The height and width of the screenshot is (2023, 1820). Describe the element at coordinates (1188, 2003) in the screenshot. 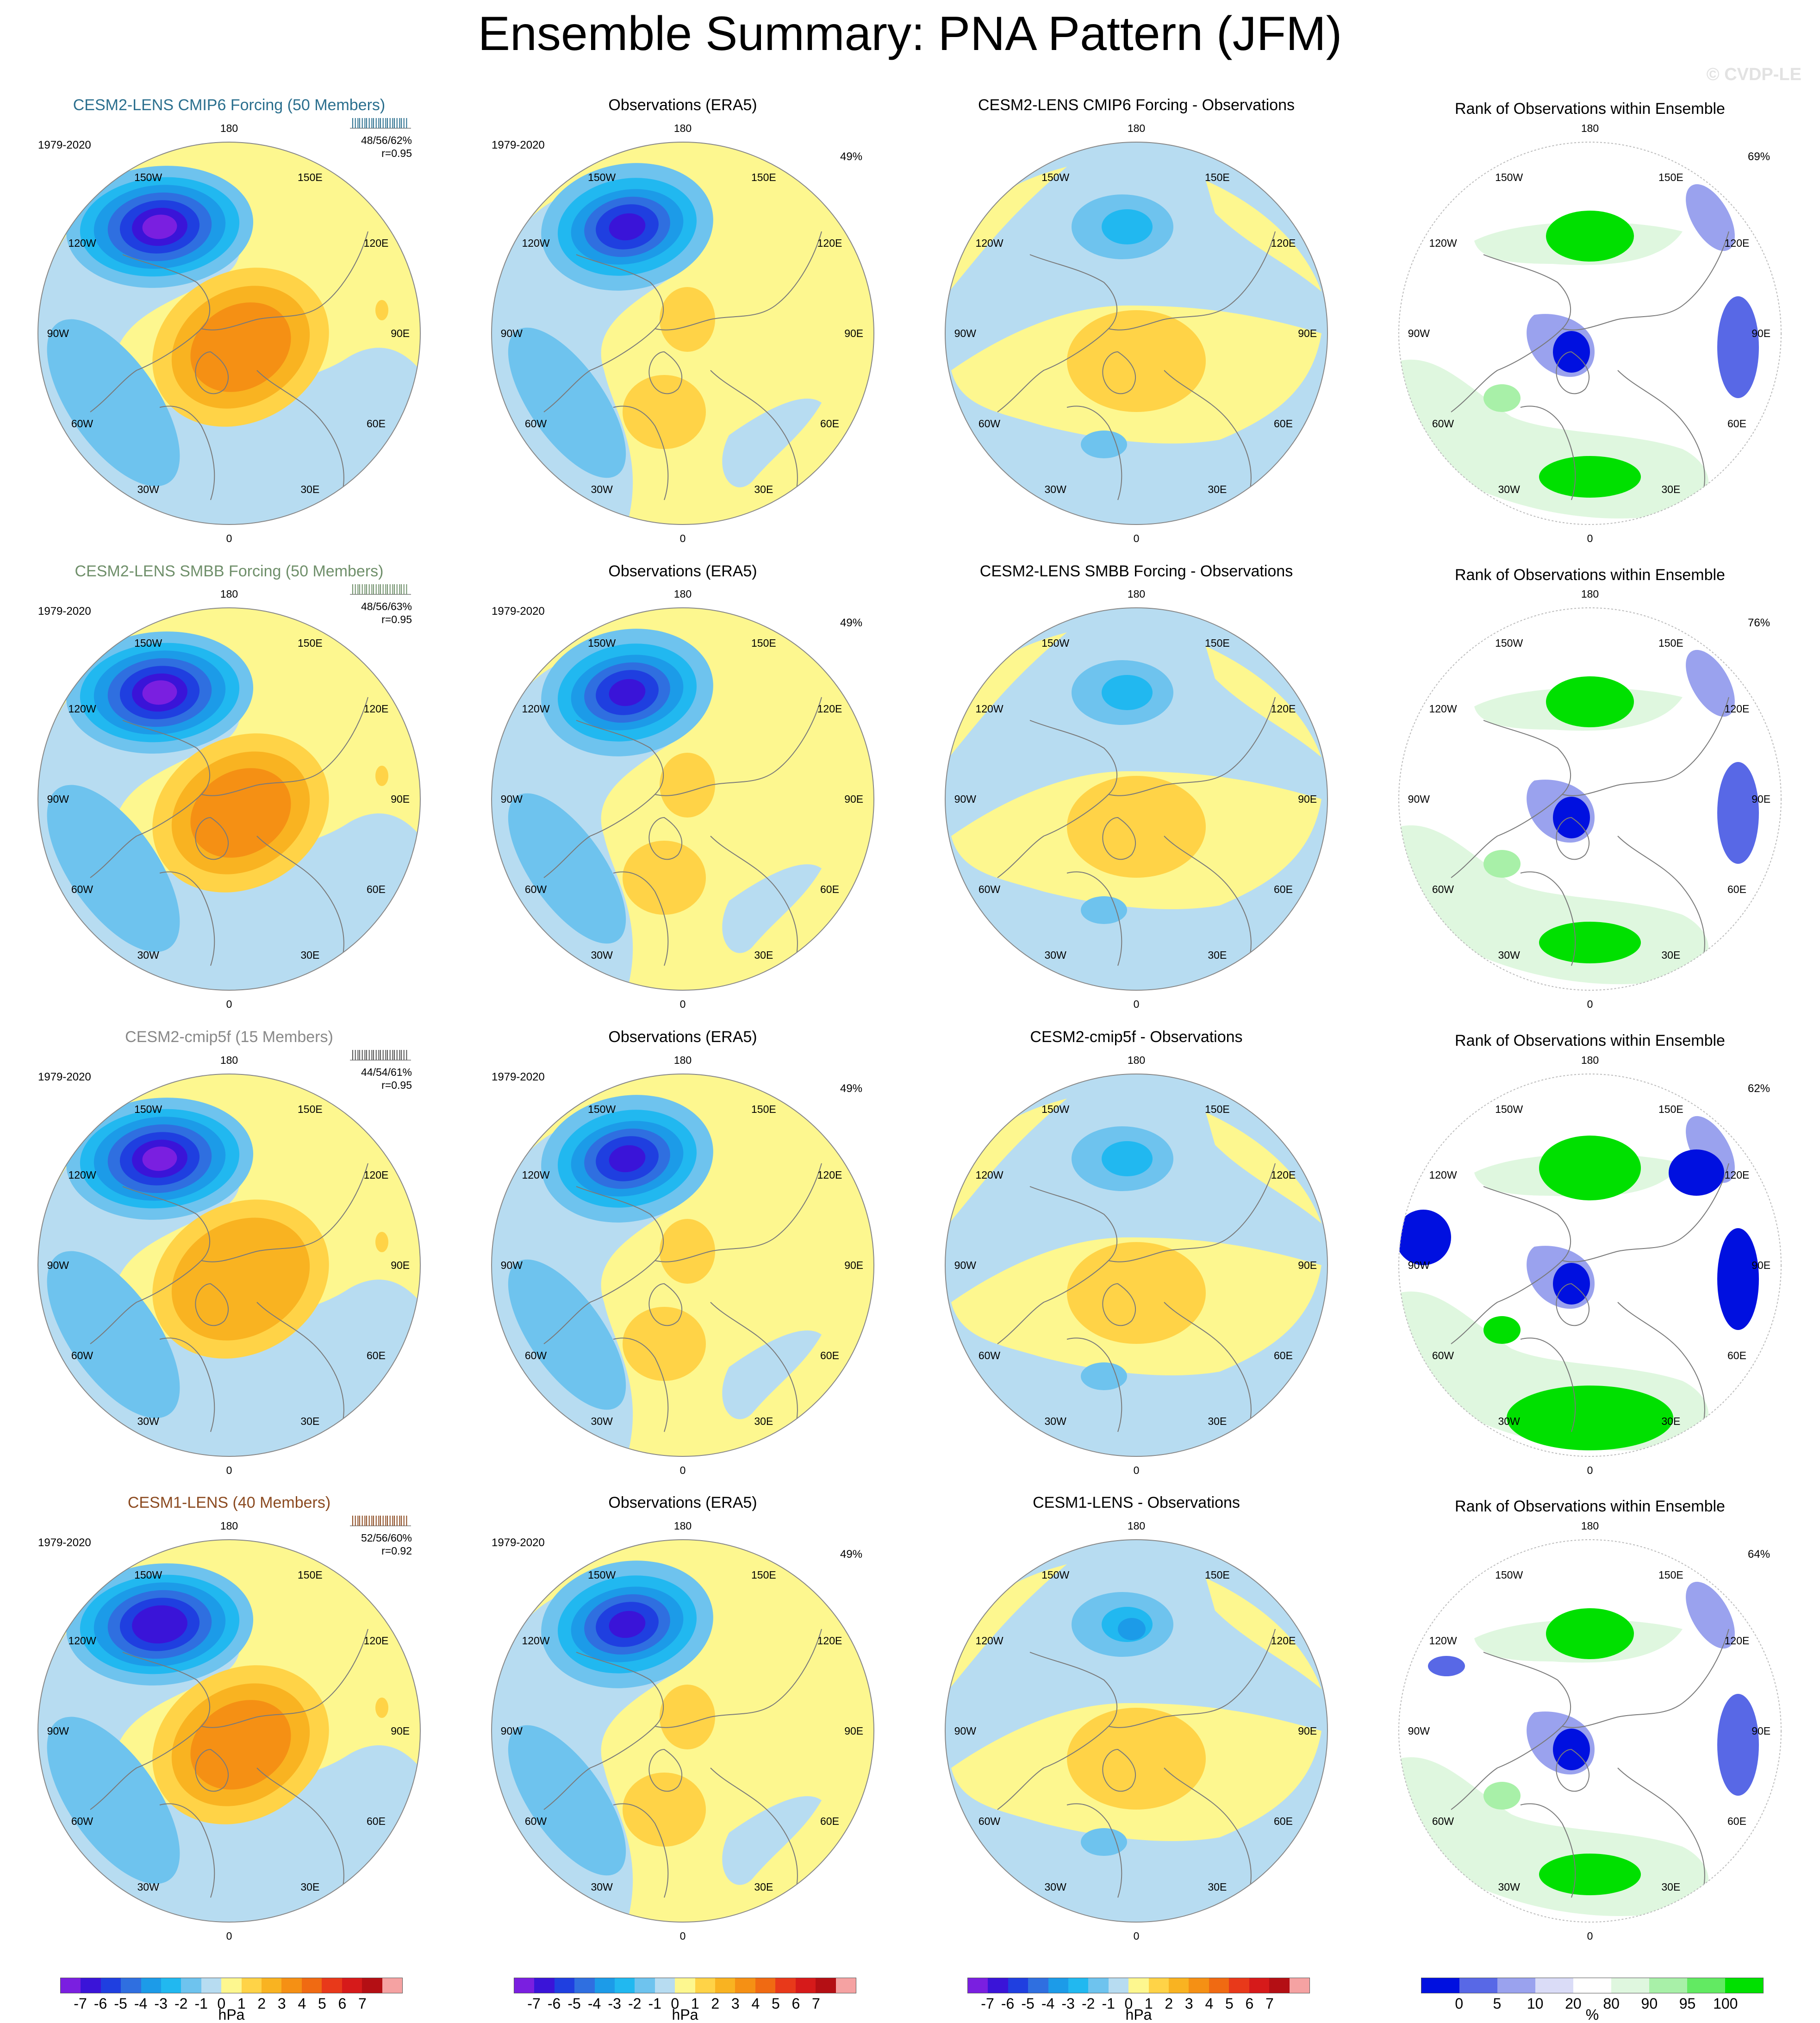

I see `colorbar-tick-label: 3` at that location.